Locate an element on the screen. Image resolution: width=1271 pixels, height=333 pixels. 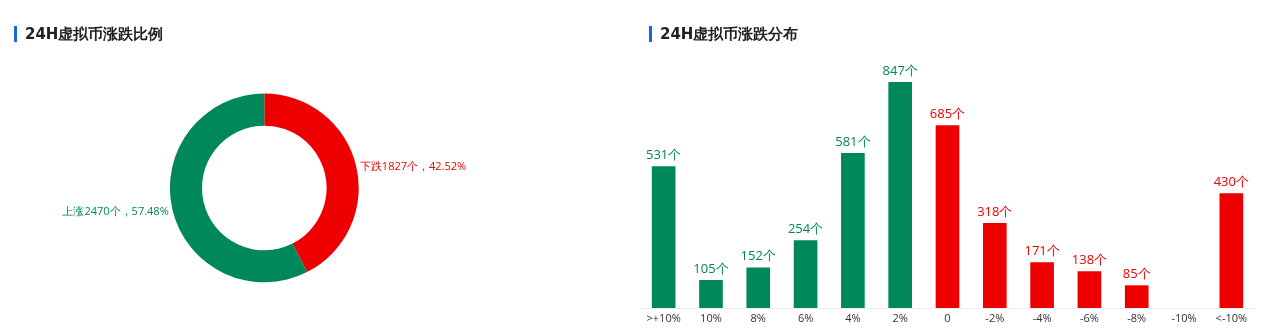
data-label: 430个 is located at coordinates (1231, 181).